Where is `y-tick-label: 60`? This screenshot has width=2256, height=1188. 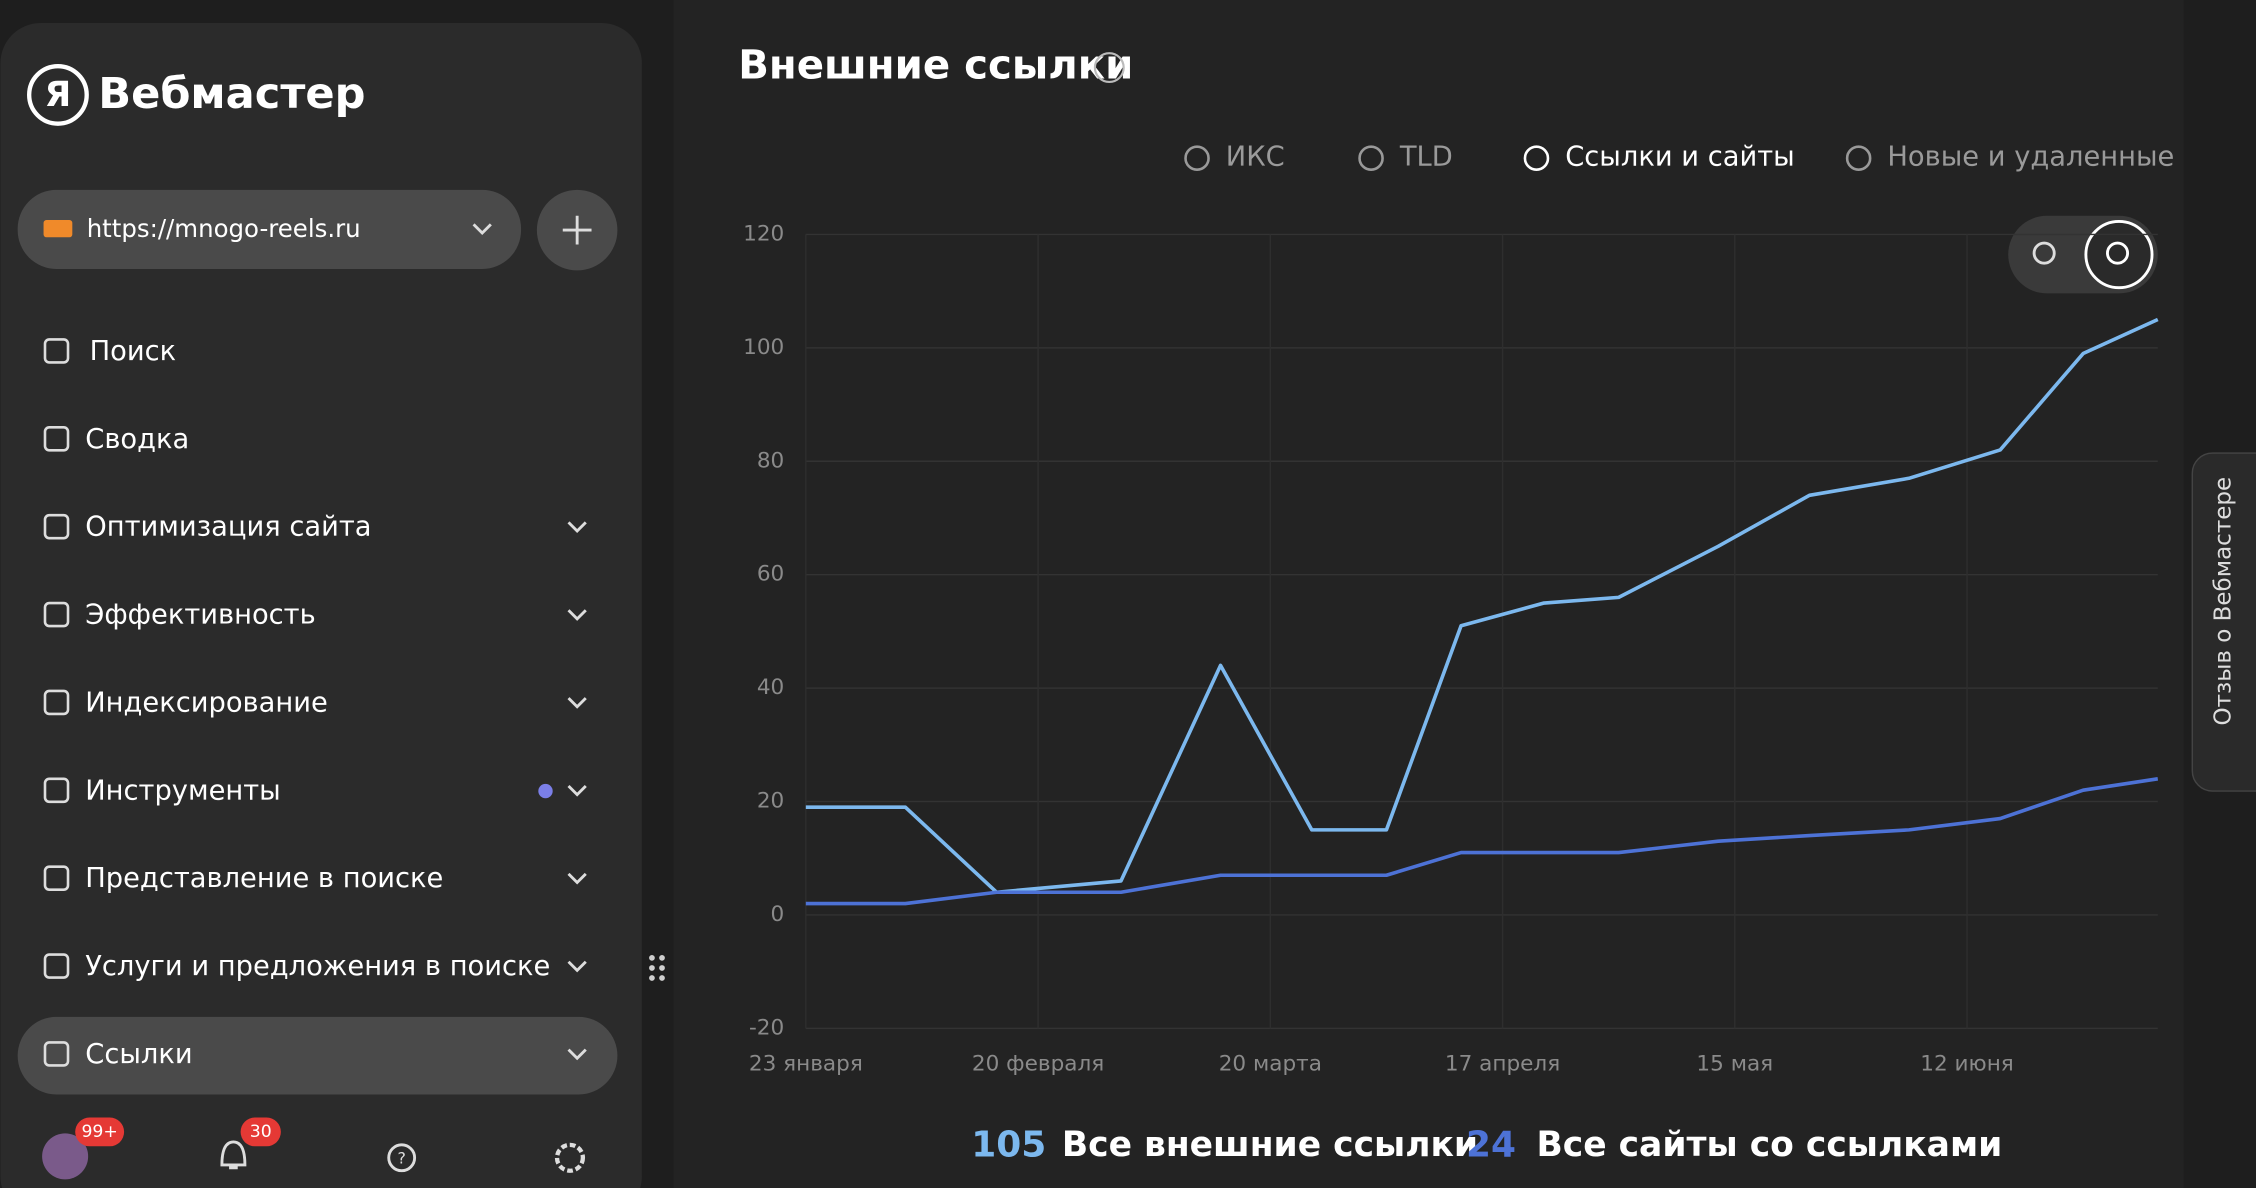 y-tick-label: 60 is located at coordinates (770, 574).